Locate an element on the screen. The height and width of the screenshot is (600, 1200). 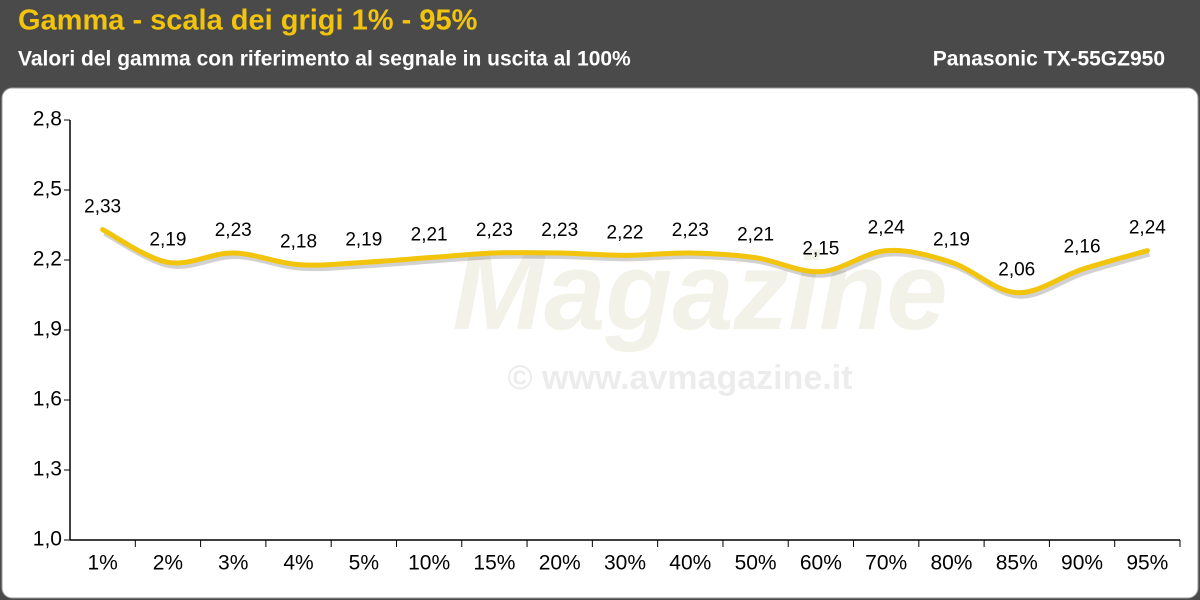
data-label: 2,16 is located at coordinates (1082, 246).